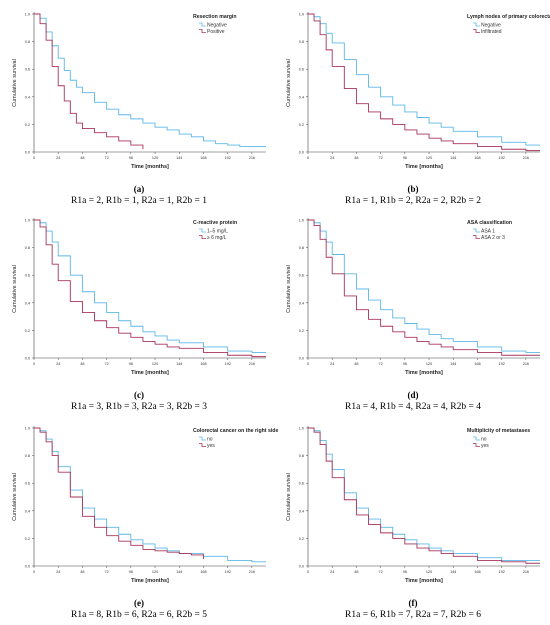  Describe the element at coordinates (139, 189) in the screenshot. I see `panel-label-a: (a)` at that location.